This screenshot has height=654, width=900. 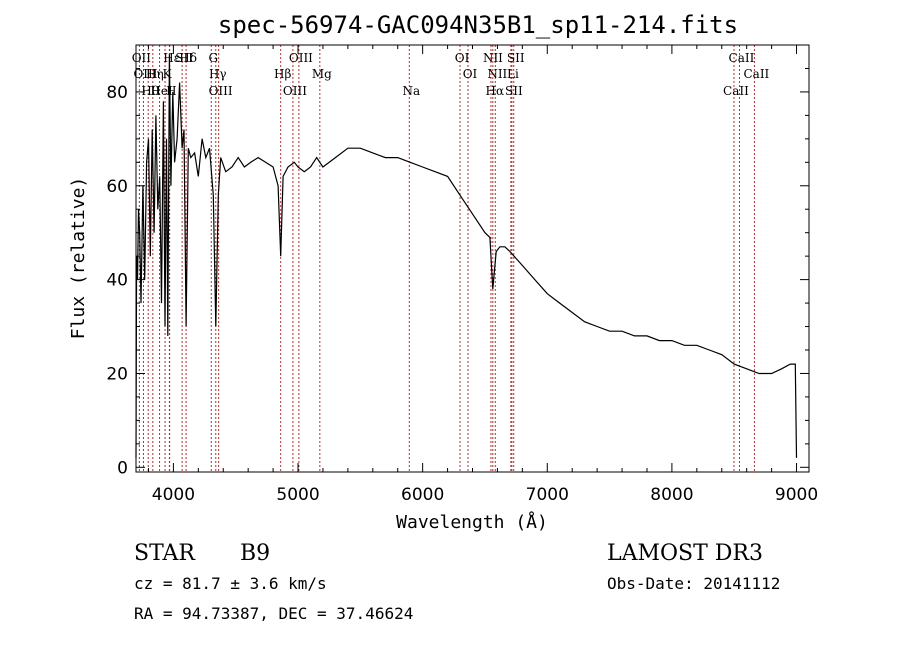 I want to click on x-tick-label: 8000, so click(x=671, y=495).